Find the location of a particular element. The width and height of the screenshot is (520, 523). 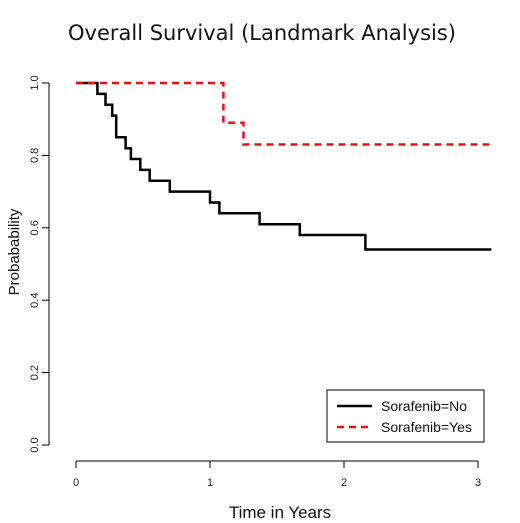

series-line-sorafenib-yes is located at coordinates (284, 113).